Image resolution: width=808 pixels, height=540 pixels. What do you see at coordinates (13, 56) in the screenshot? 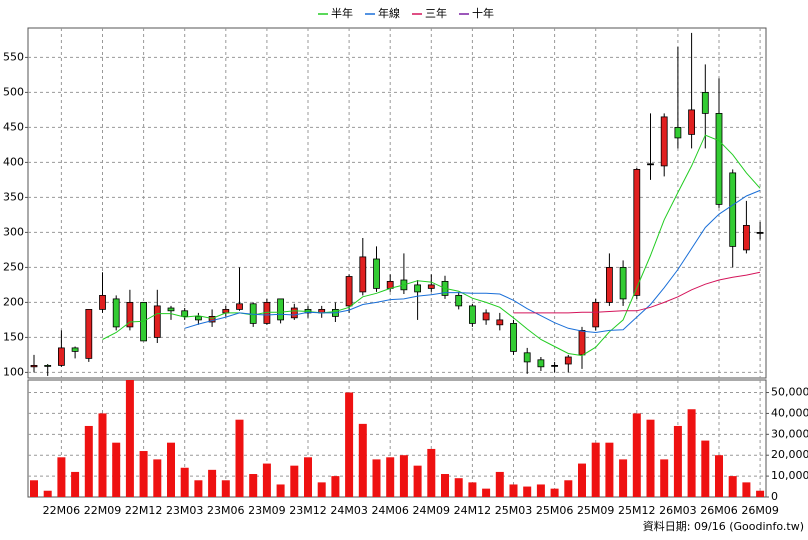
I see `y-tick-label: 550` at bounding box center [13, 56].